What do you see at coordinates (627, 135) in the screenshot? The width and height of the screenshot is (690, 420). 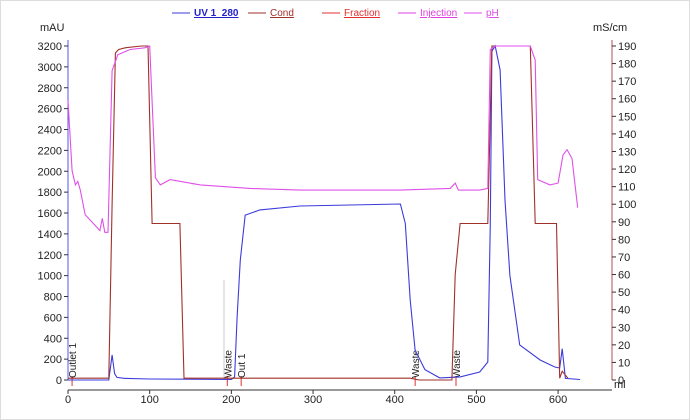 I see `y2-tick-label: 140` at bounding box center [627, 135].